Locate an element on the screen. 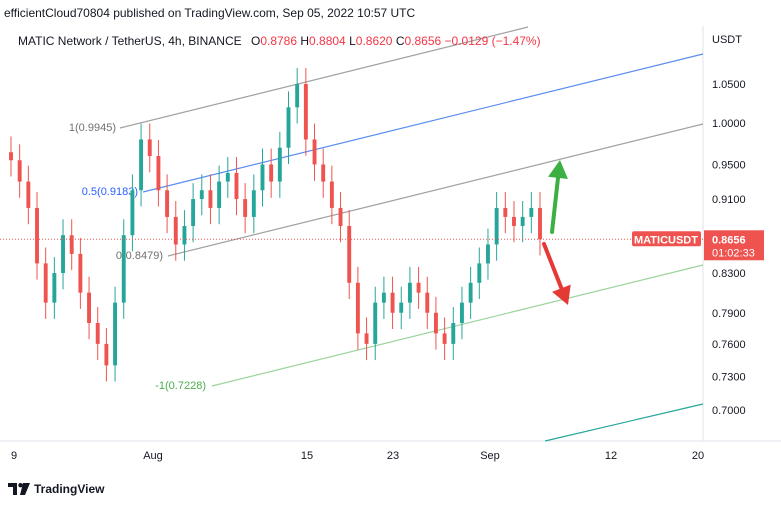 The width and height of the screenshot is (781, 506). x-tick-label: Aug is located at coordinates (153, 456).